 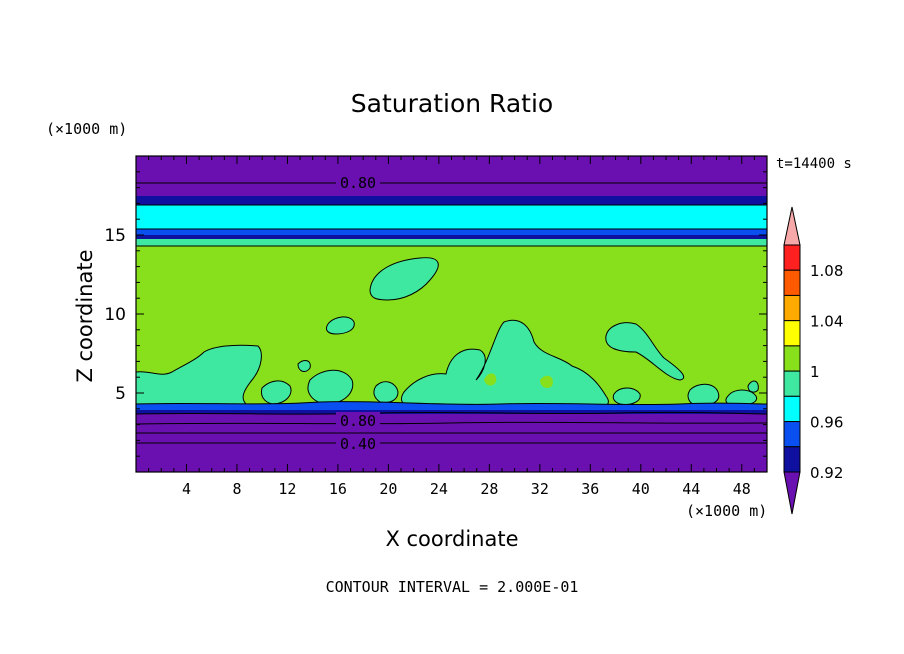 I want to click on colorbar-label: 0.92, so click(x=826, y=473).